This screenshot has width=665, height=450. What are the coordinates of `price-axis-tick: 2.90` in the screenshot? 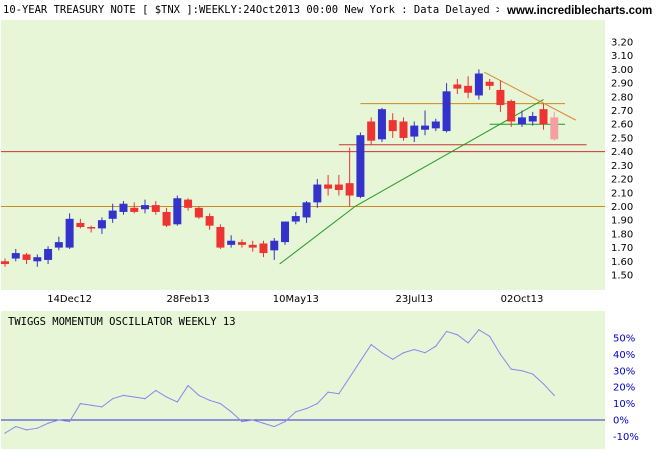 It's located at (622, 84).